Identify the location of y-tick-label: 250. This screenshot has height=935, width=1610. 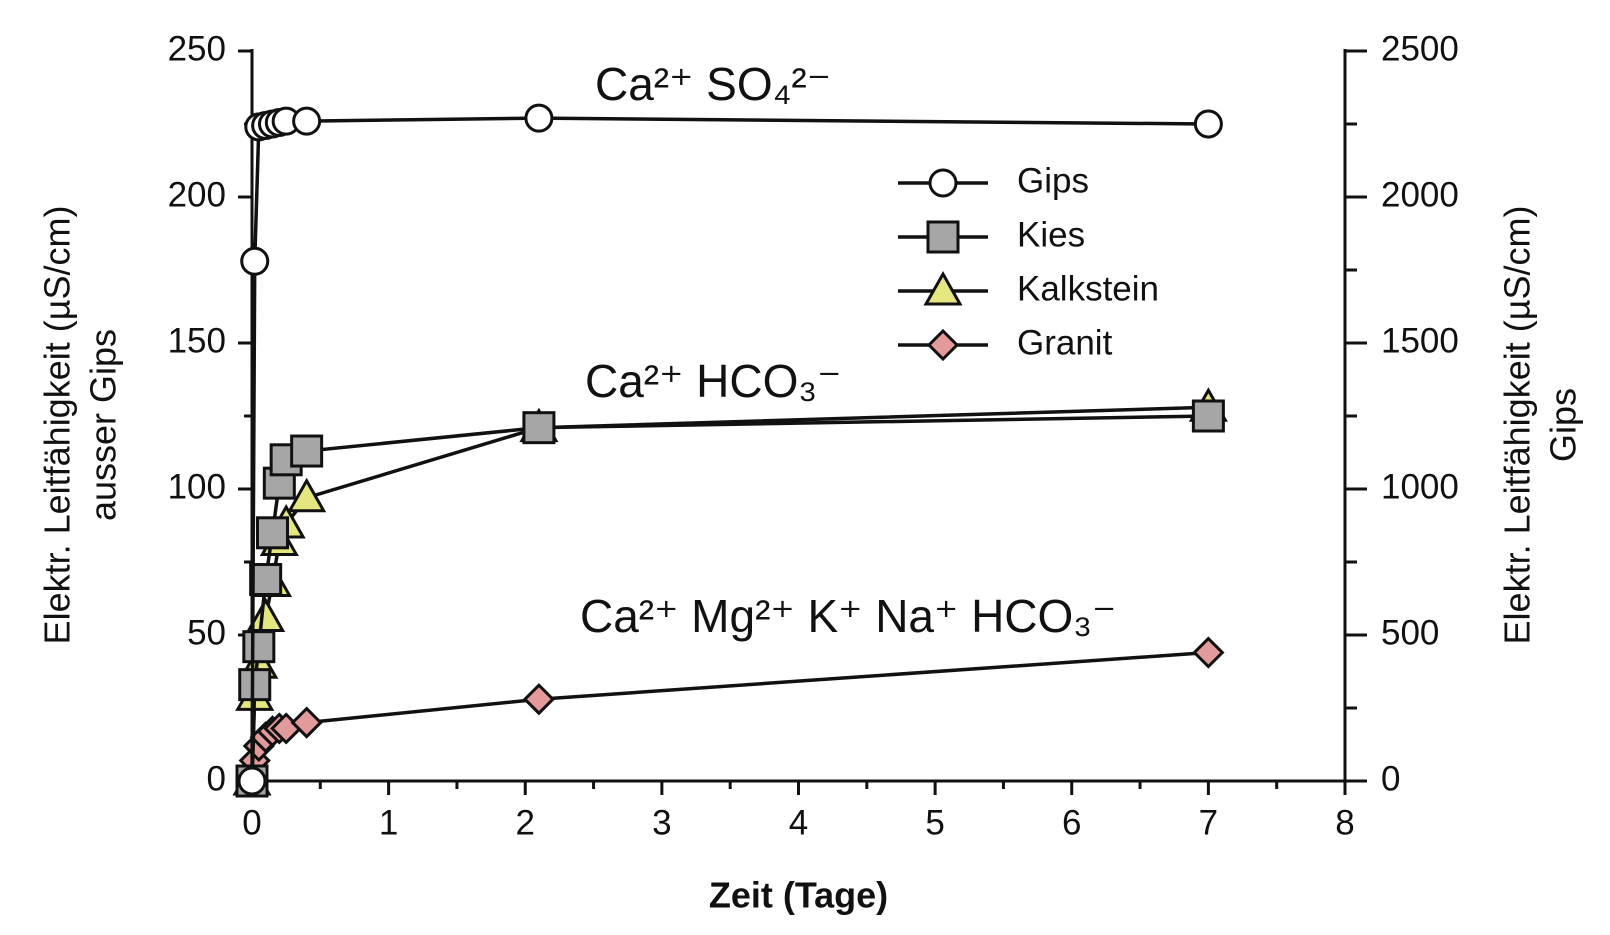
(197, 48).